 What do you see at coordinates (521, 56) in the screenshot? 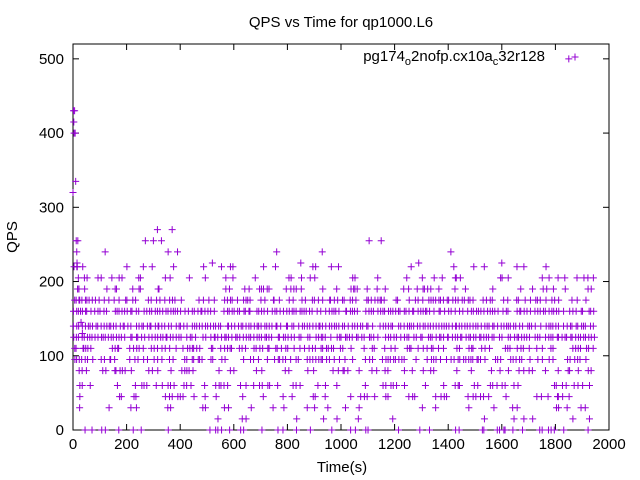
I see `legend-part-5: 32r128` at bounding box center [521, 56].